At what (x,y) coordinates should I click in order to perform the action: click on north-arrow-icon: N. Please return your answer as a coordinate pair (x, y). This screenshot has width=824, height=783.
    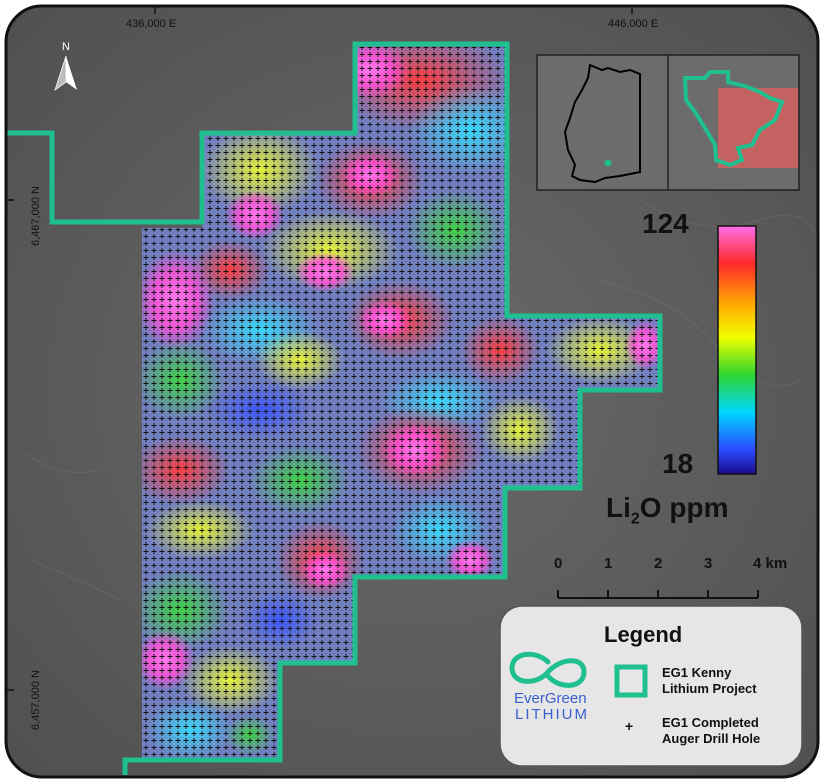
    Looking at the image, I should click on (65, 66).